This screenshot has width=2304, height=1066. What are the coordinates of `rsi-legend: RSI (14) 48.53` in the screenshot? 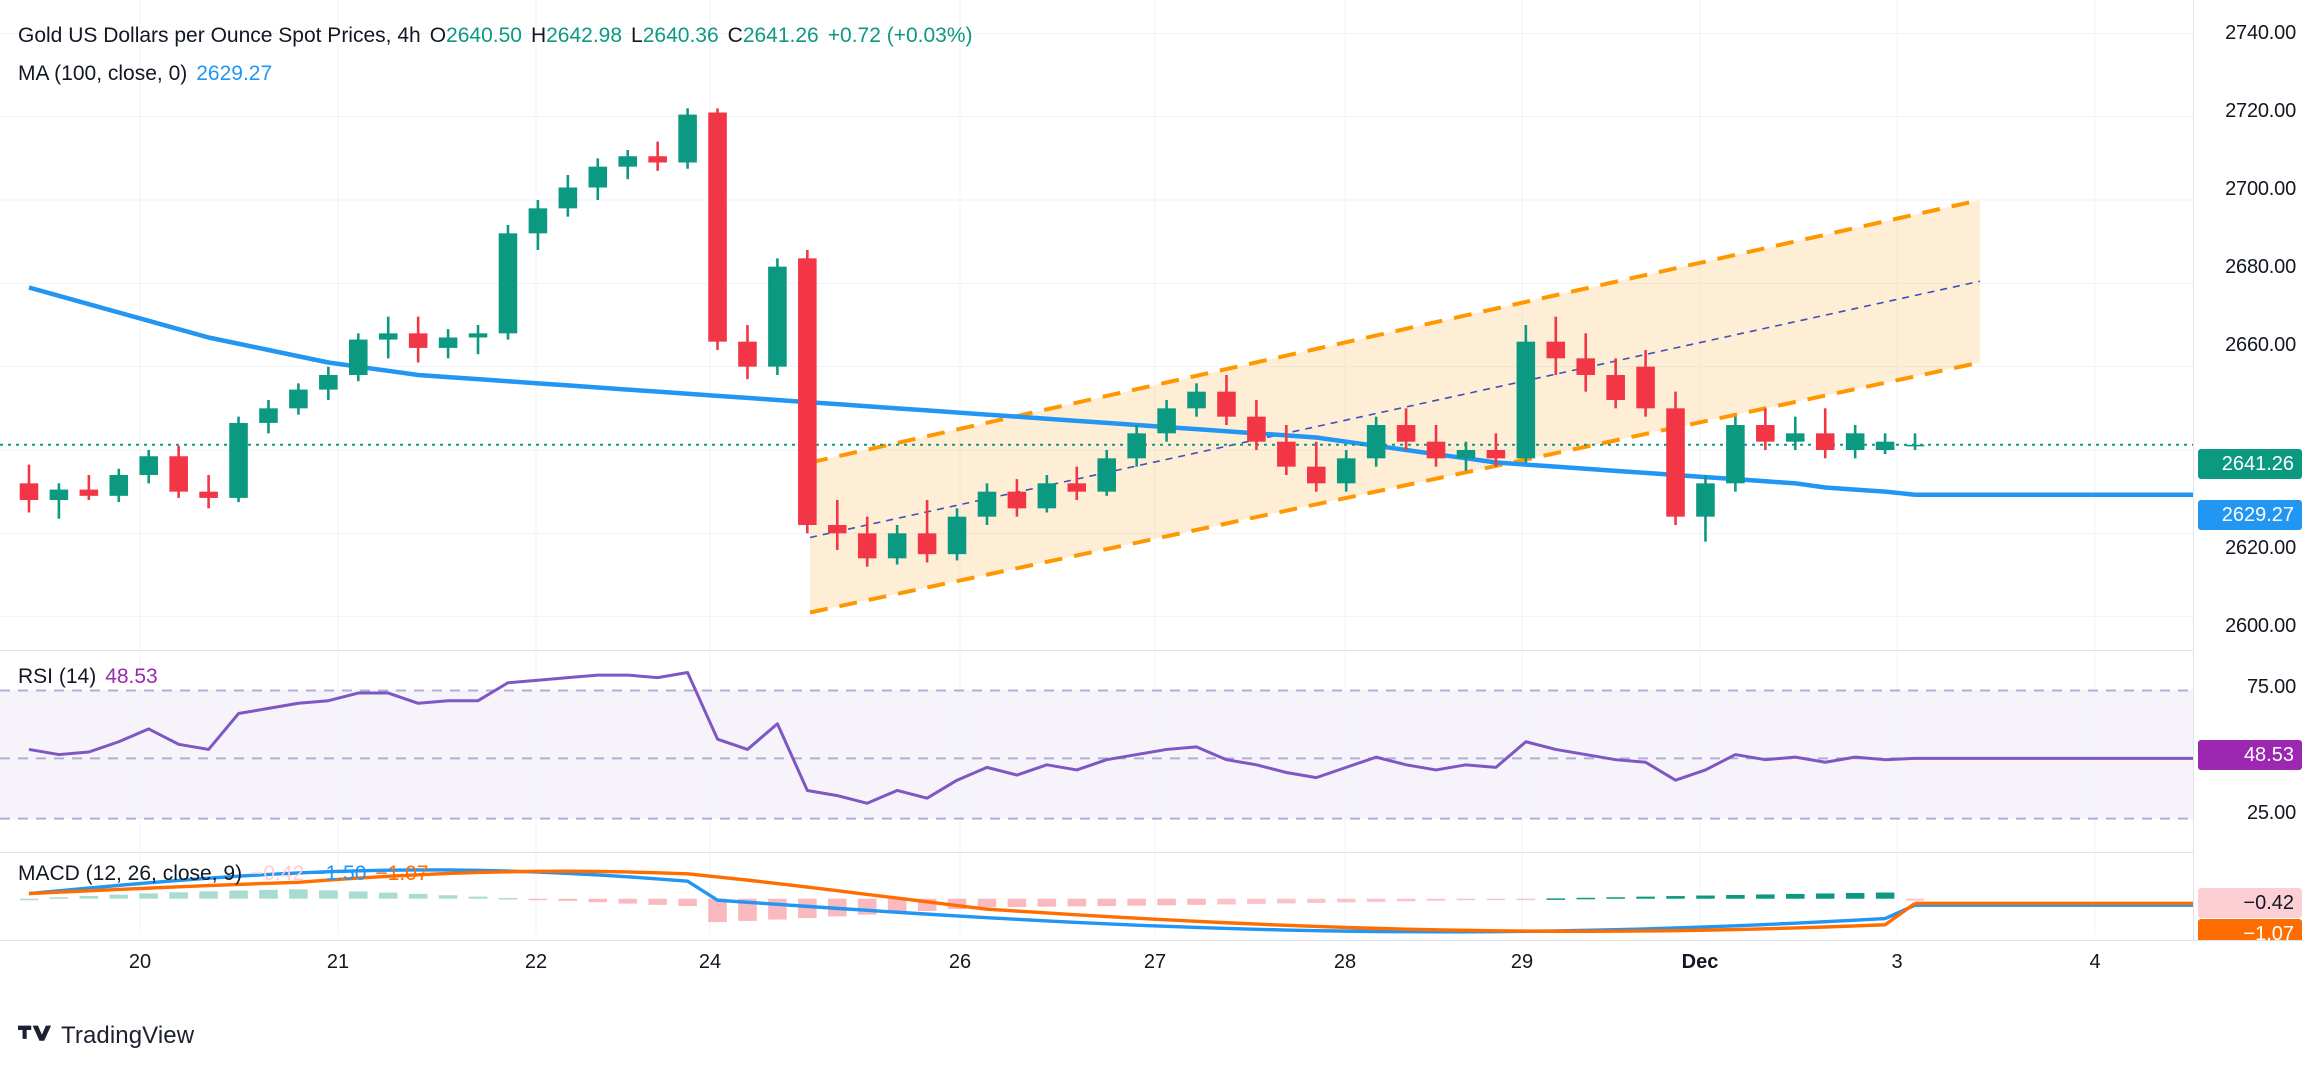 It's located at (88, 677).